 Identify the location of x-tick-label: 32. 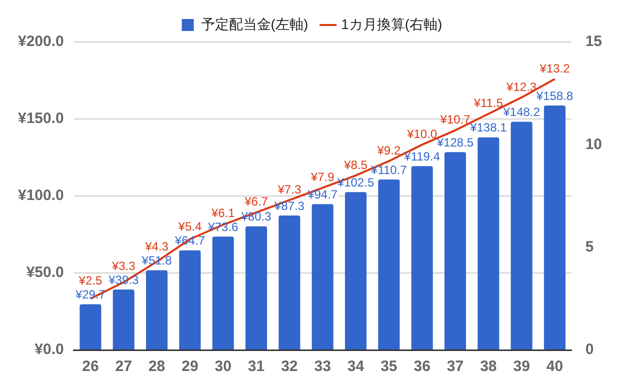
(289, 367).